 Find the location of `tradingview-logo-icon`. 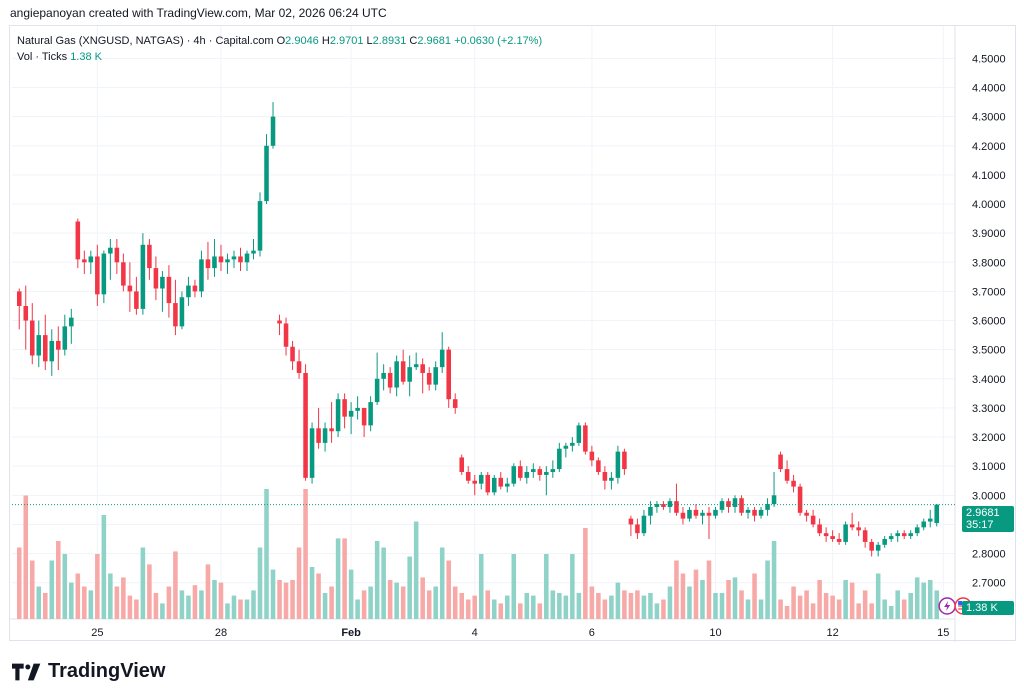

tradingview-logo-icon is located at coordinates (26, 671).